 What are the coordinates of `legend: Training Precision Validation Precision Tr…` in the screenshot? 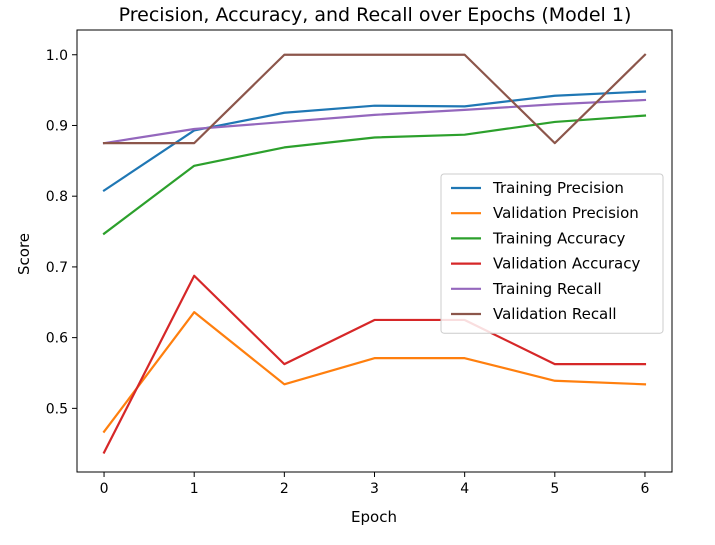 It's located at (552, 253).